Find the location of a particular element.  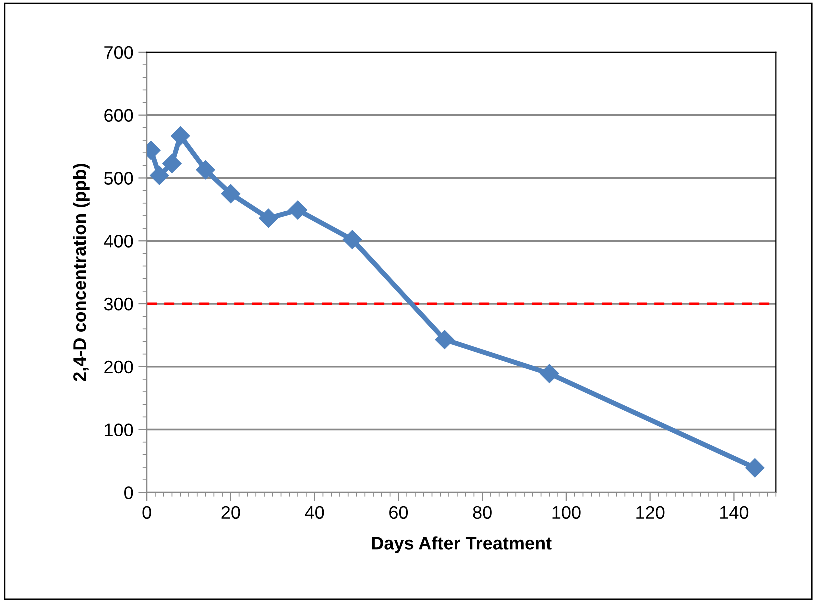

x-tick-label: 120 is located at coordinates (650, 513).